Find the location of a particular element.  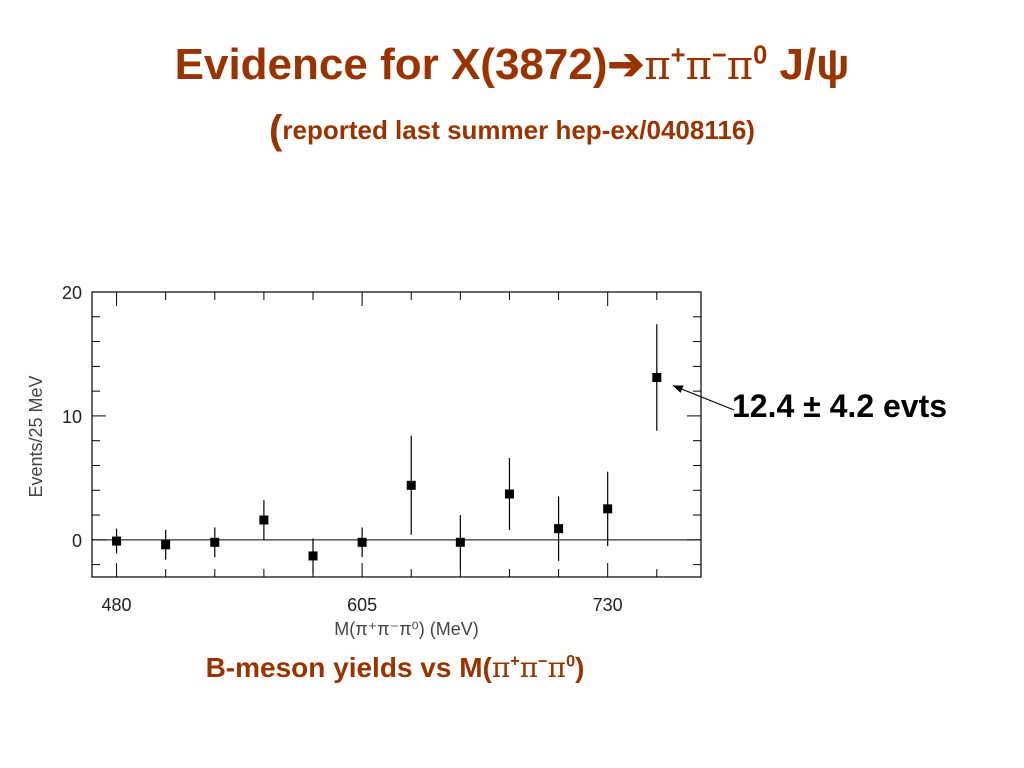

annotation-arrow is located at coordinates (703, 397).